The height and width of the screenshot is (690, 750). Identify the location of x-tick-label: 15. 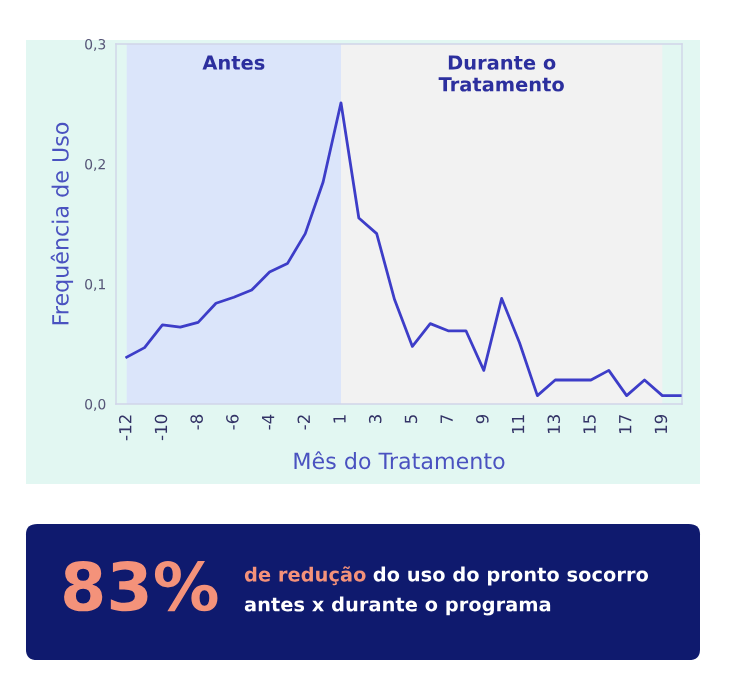
(589, 424).